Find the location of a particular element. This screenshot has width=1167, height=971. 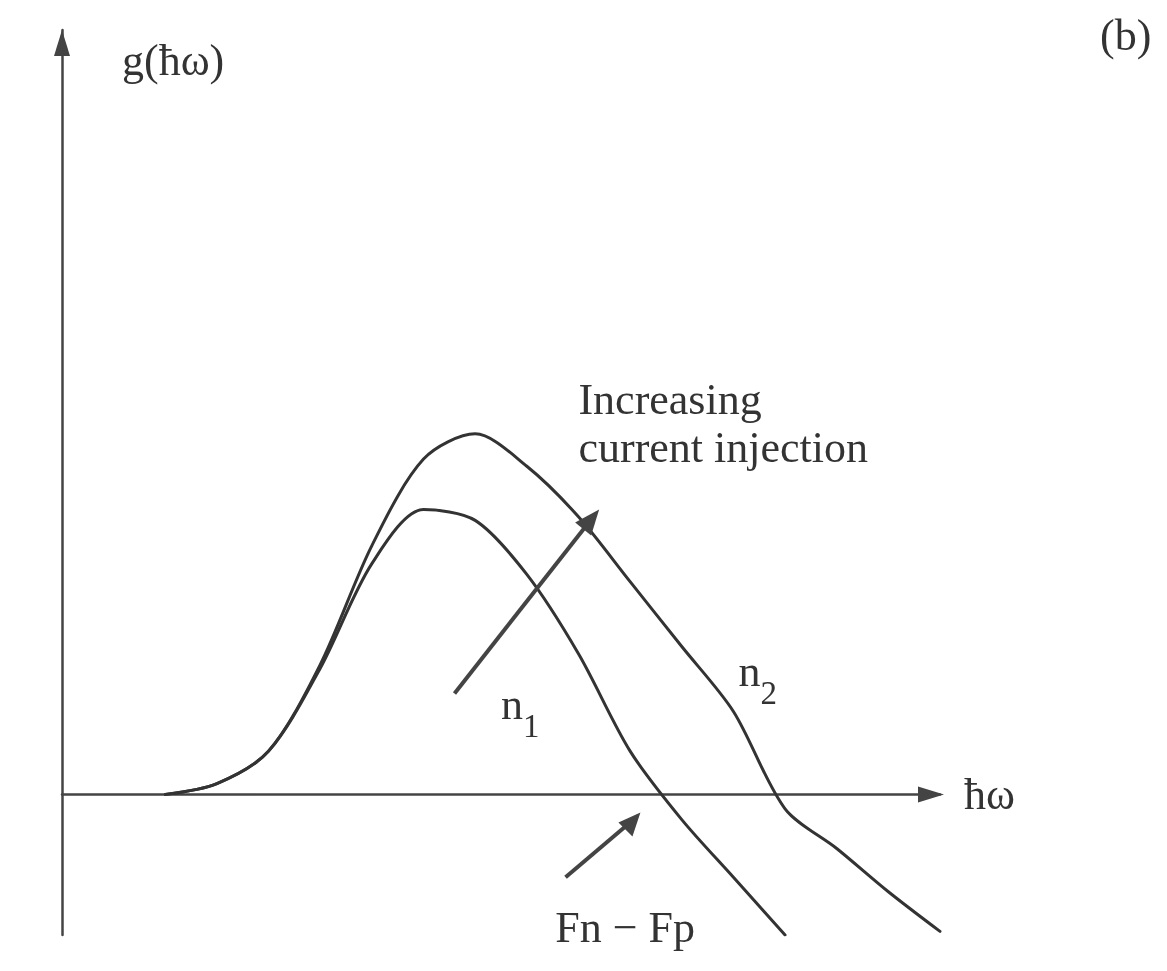

annotation: Increasing current injection is located at coordinates (723, 423).